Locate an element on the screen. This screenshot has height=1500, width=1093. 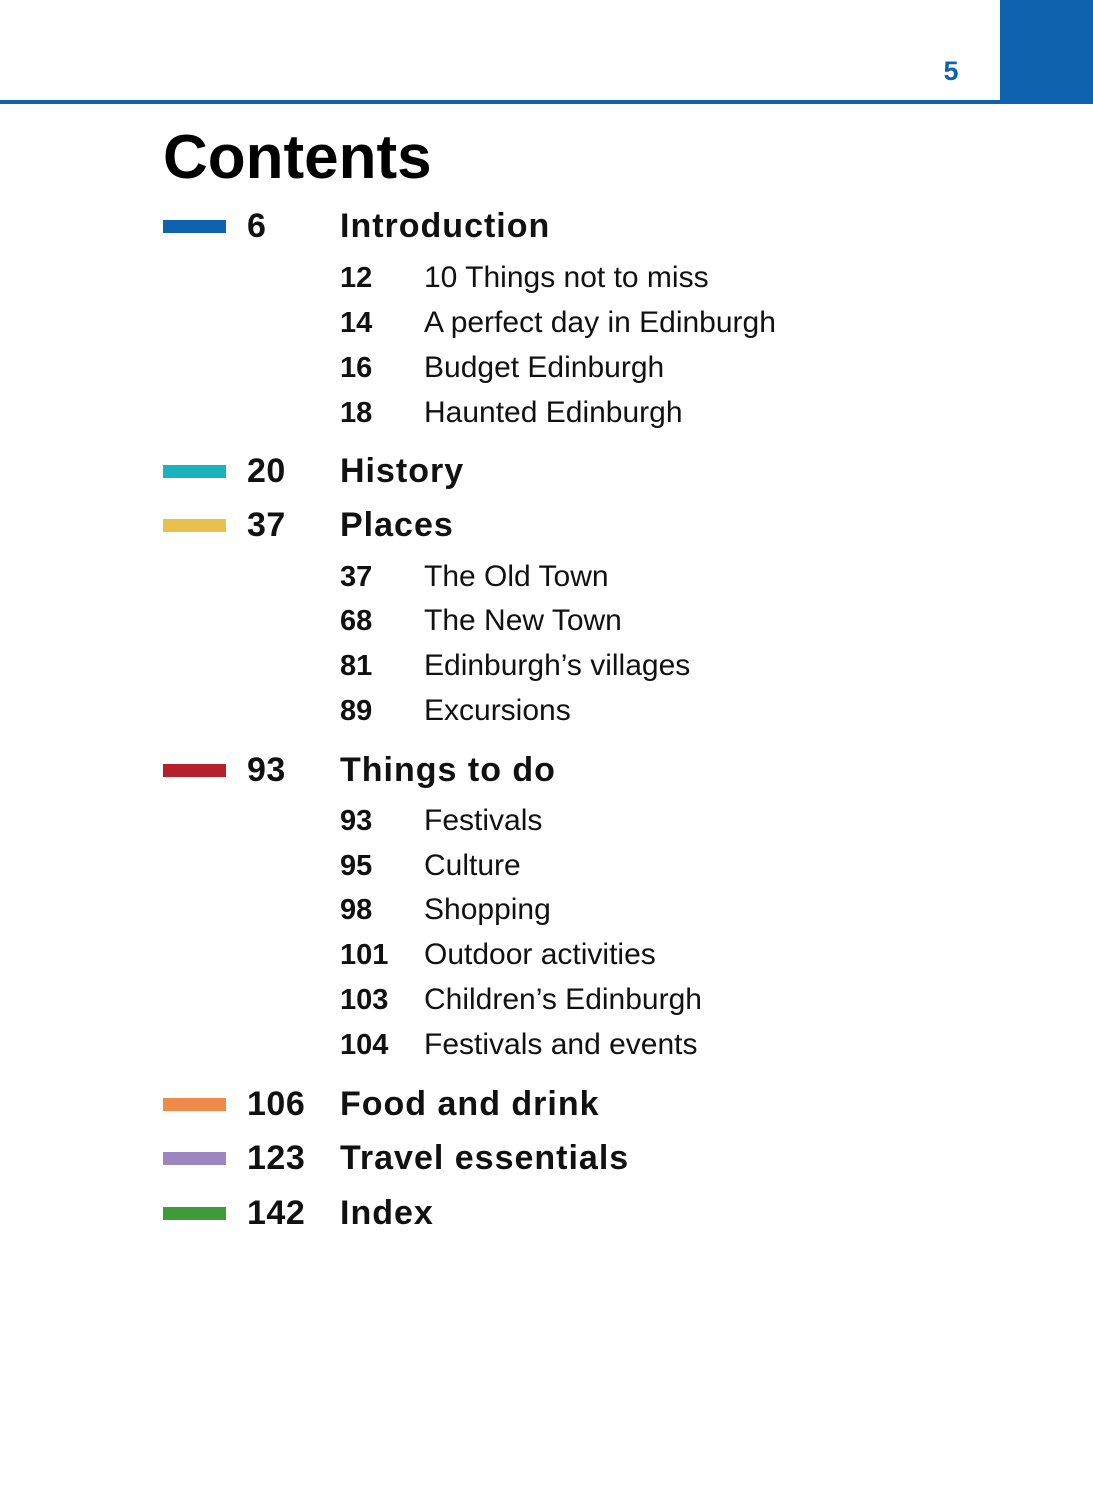
entry-page-number: 101 is located at coordinates (364, 955).